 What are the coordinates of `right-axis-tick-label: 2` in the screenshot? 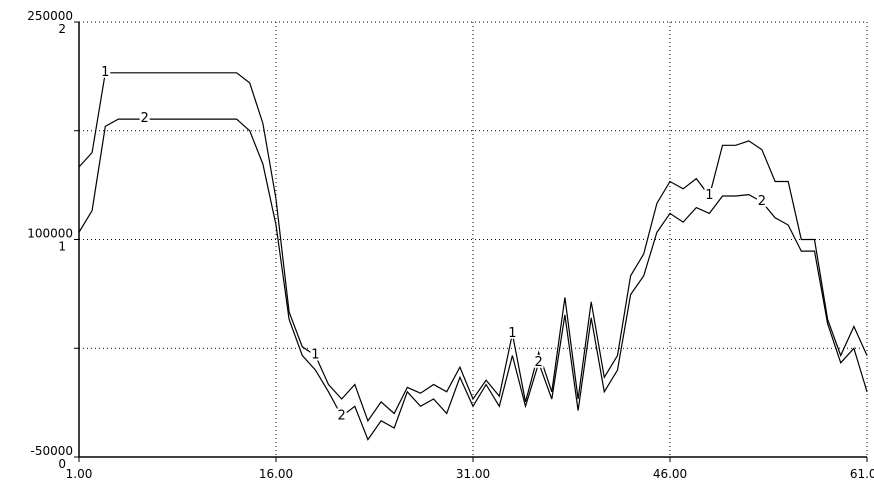 It's located at (62, 29).